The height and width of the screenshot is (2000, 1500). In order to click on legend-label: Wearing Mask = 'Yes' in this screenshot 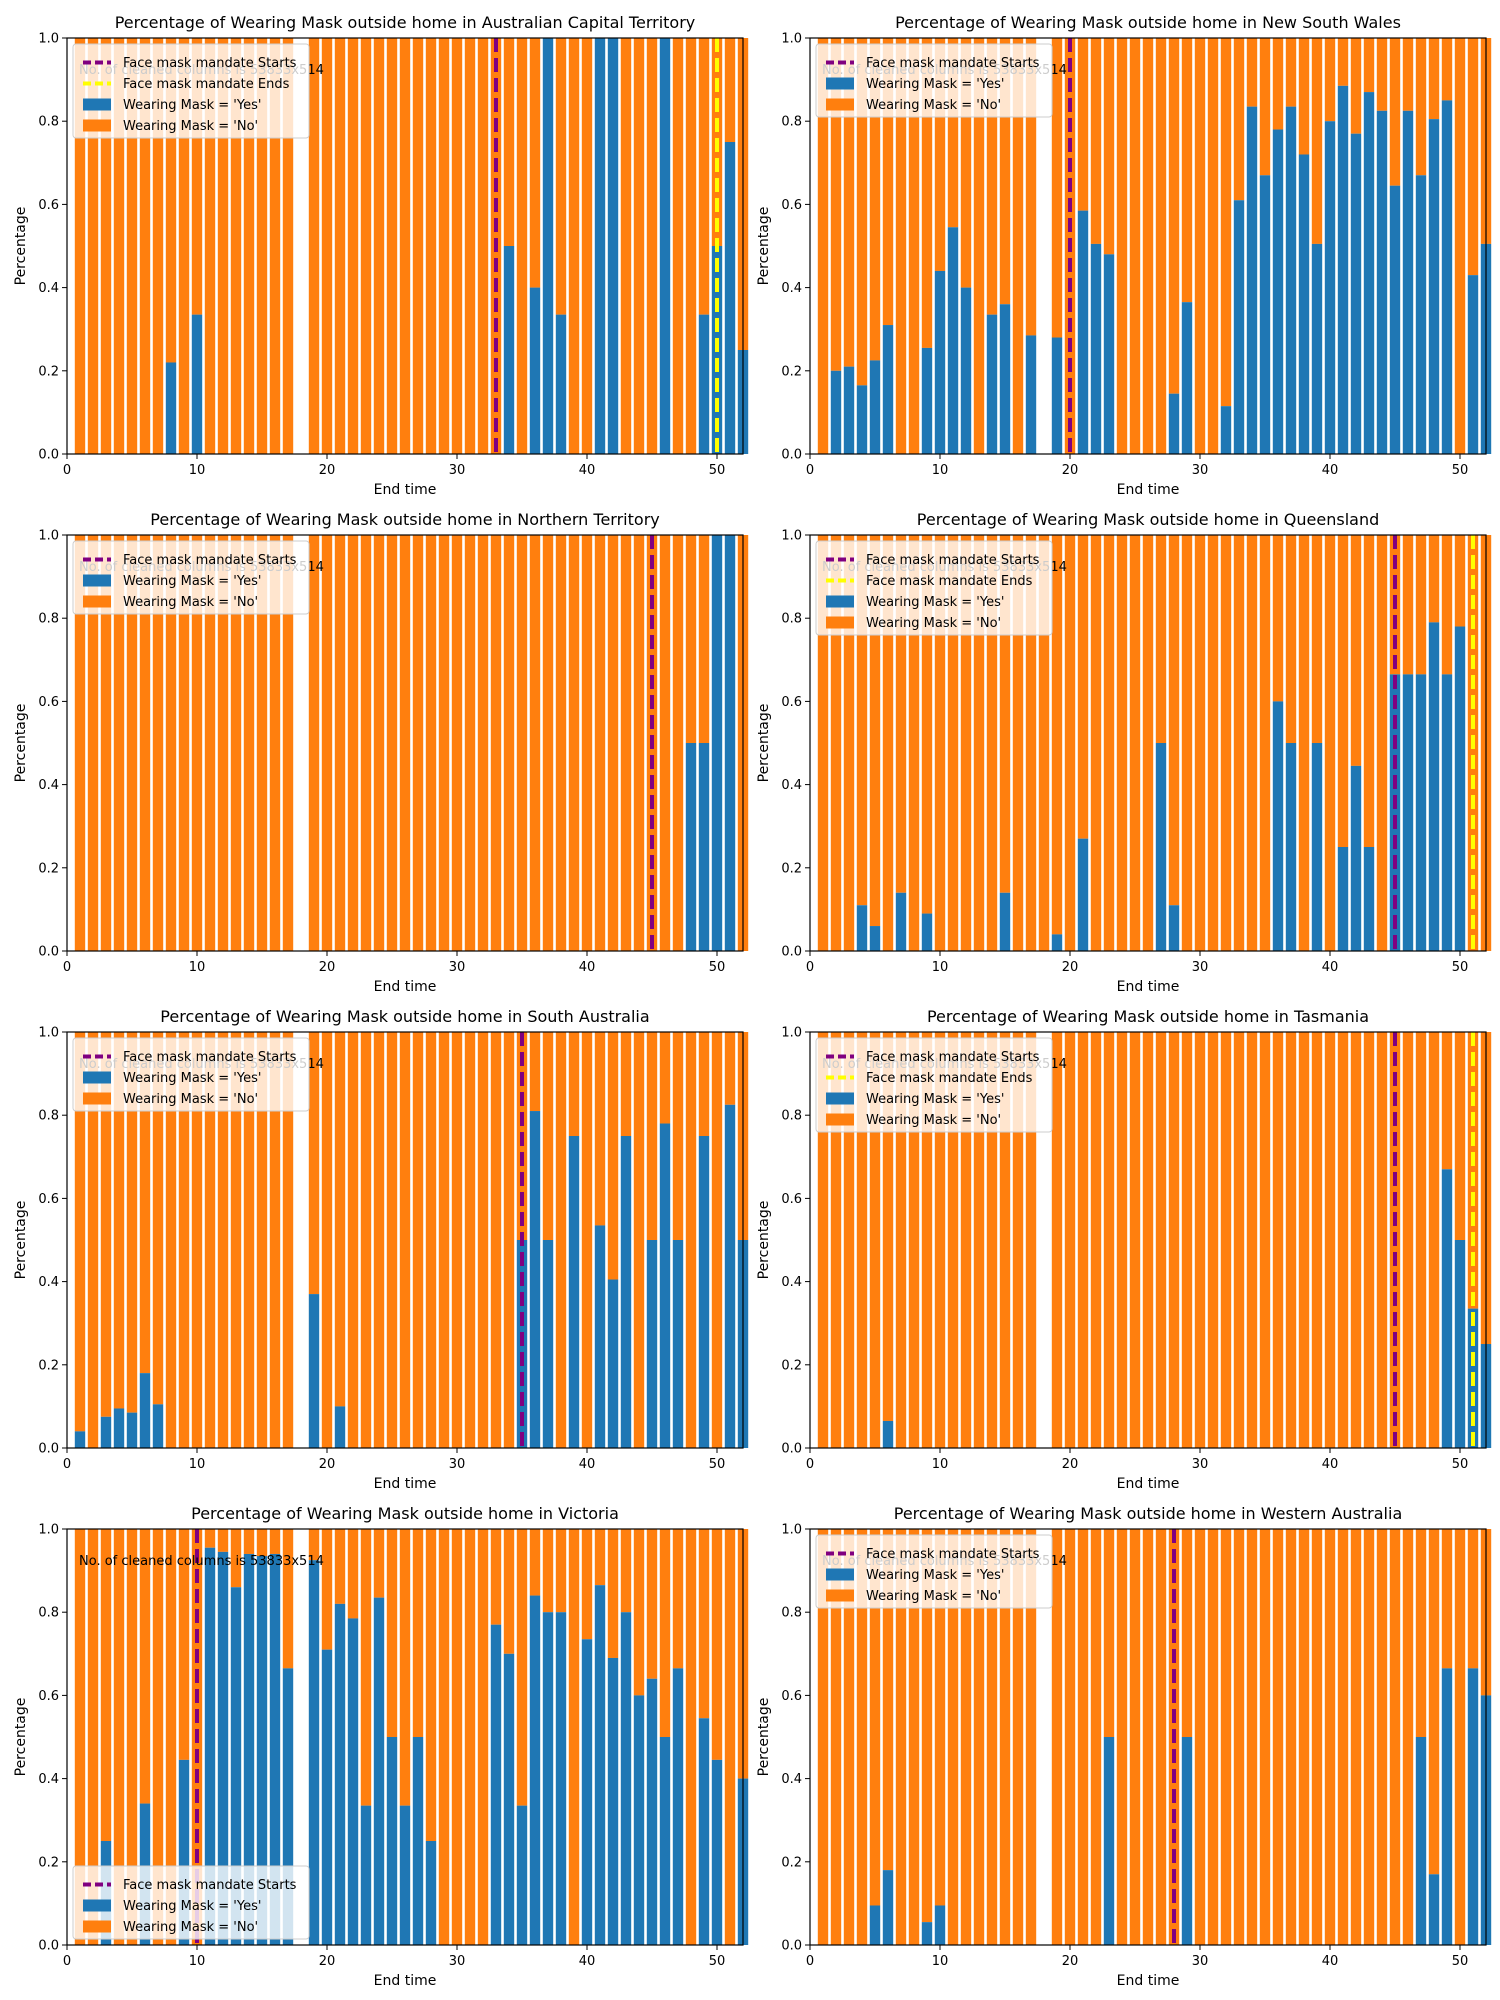, I will do `click(935, 1575)`.